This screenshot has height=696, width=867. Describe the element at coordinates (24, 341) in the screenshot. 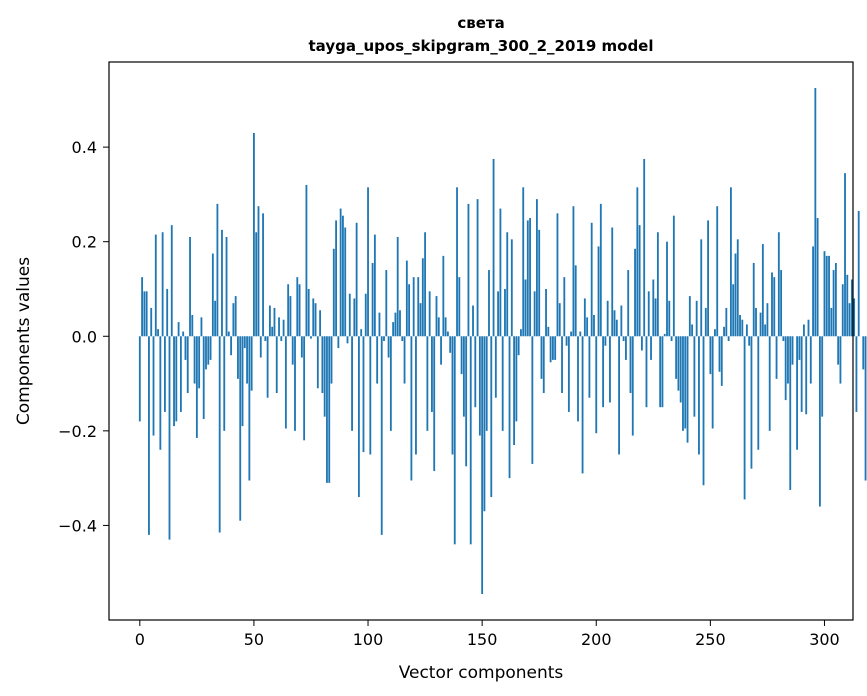

I see `y-axis-label: Components values` at that location.